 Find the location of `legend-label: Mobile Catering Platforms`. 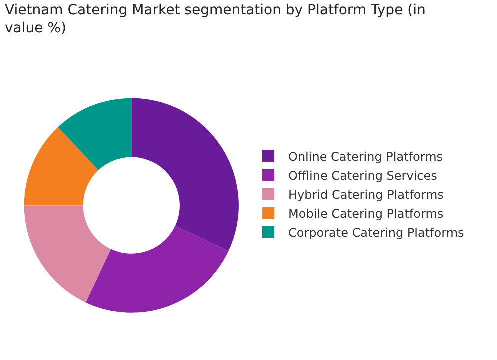

legend-label: Mobile Catering Platforms is located at coordinates (366, 214).